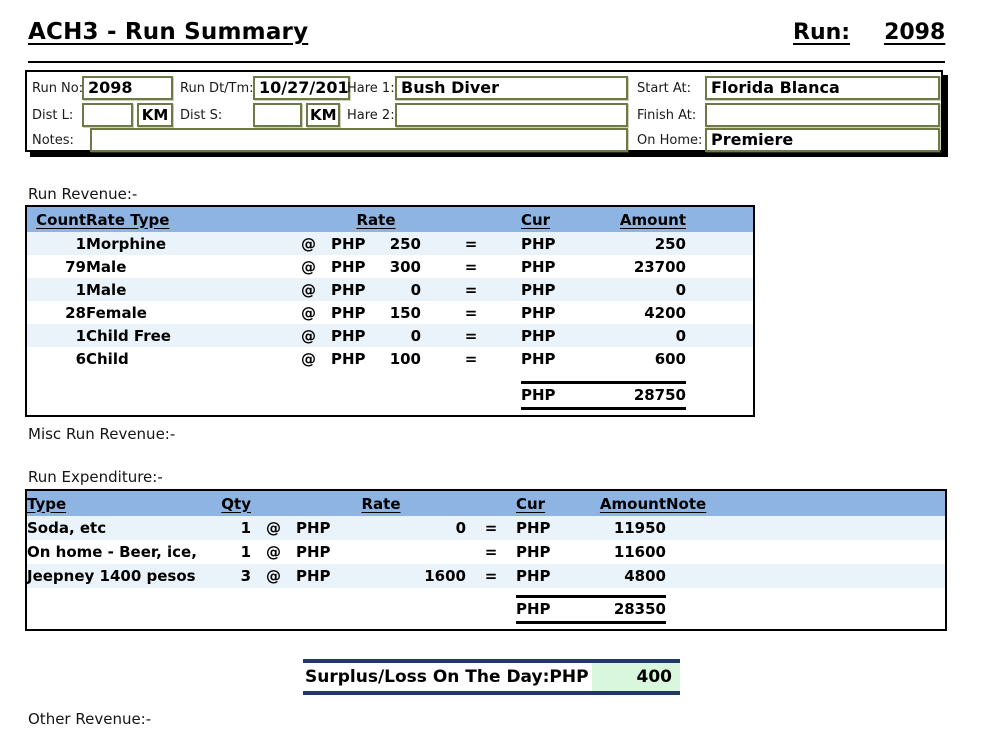 This screenshot has height=734, width=998. Describe the element at coordinates (639, 552) in the screenshot. I see `expenditure-amount: 11600` at that location.